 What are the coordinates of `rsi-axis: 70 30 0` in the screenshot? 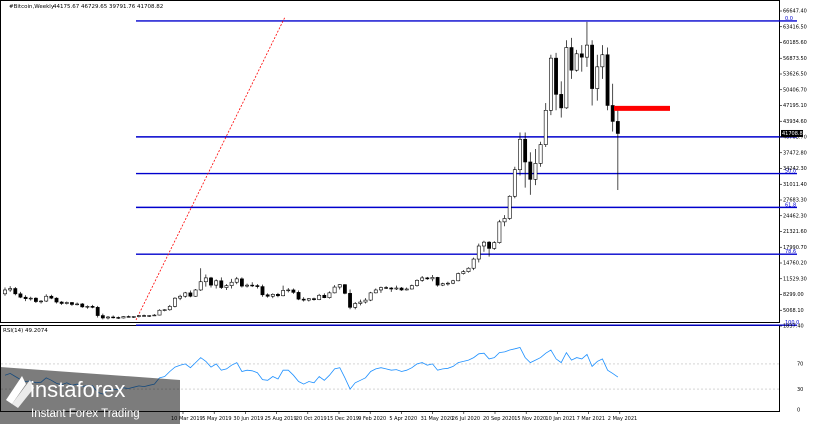 It's located at (800, 388).